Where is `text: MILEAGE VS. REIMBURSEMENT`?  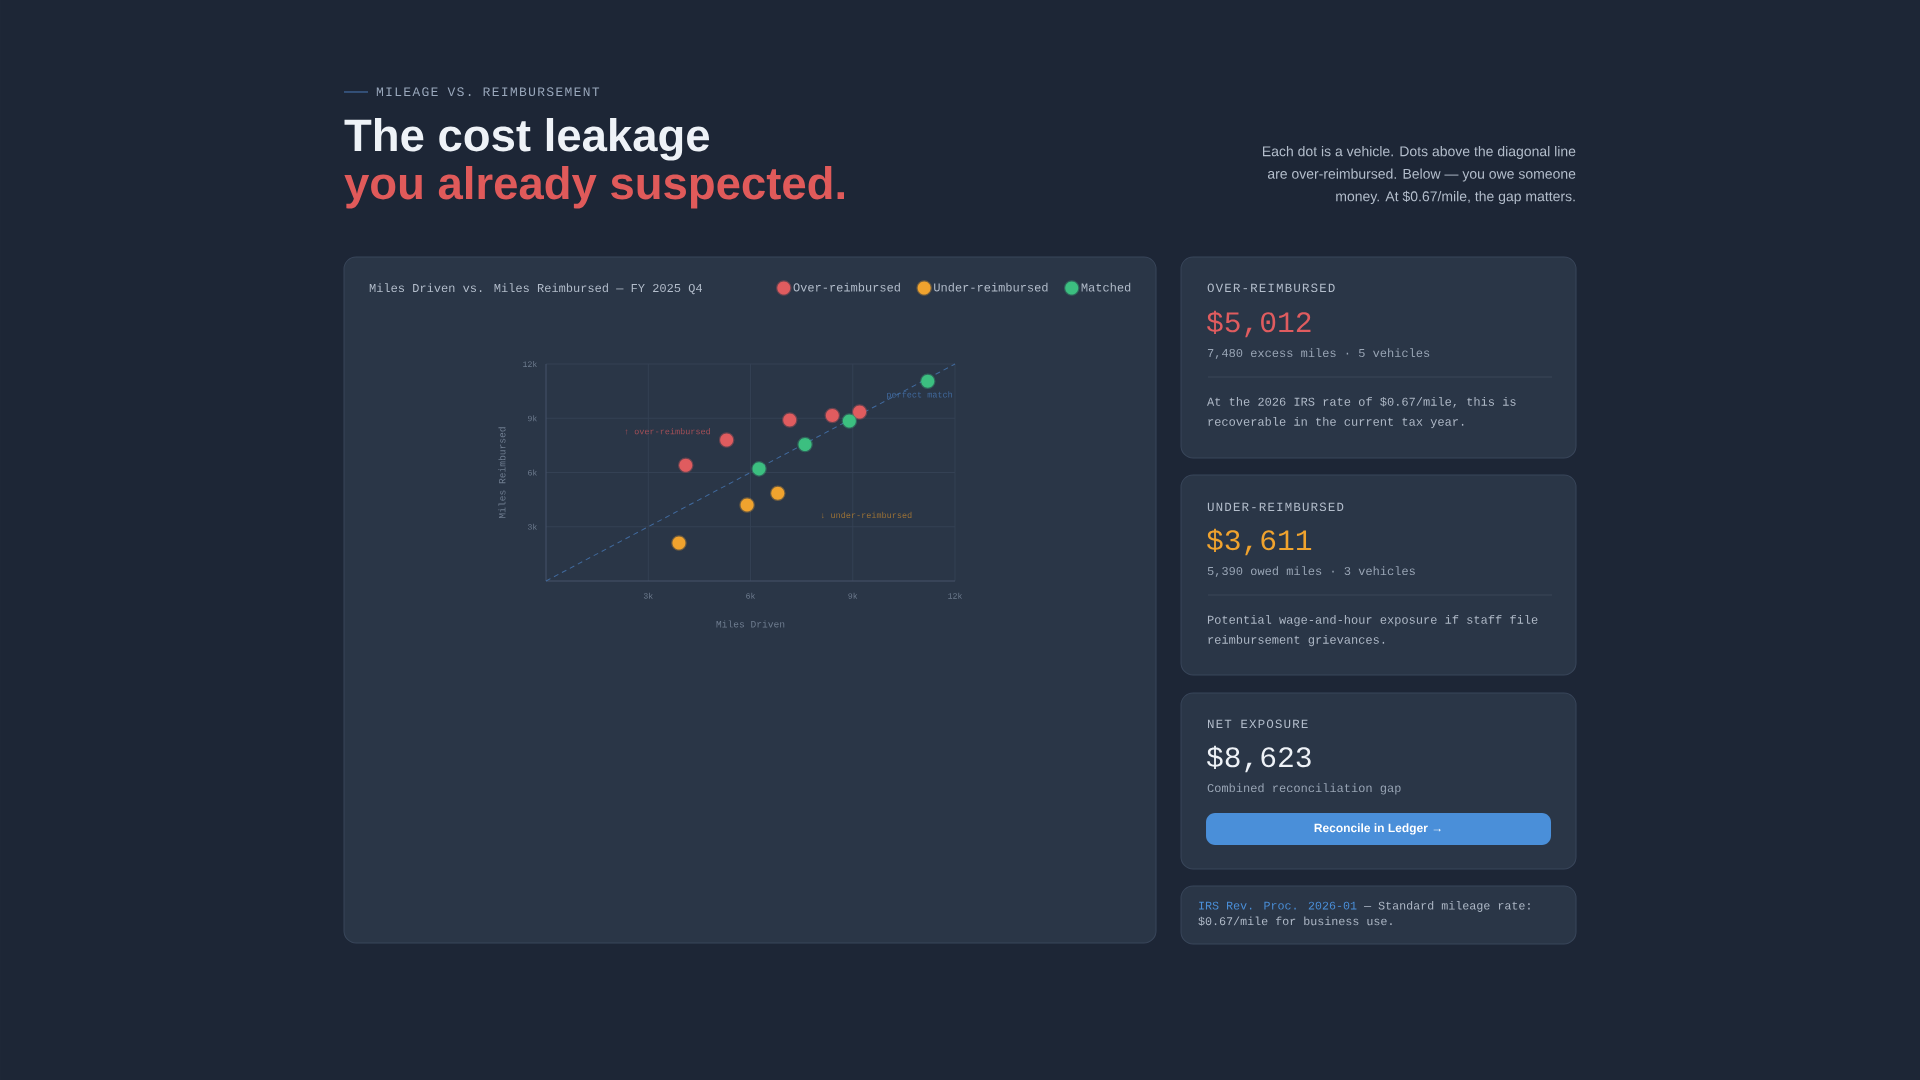 text: MILEAGE VS. REIMBURSEMENT is located at coordinates (488, 92).